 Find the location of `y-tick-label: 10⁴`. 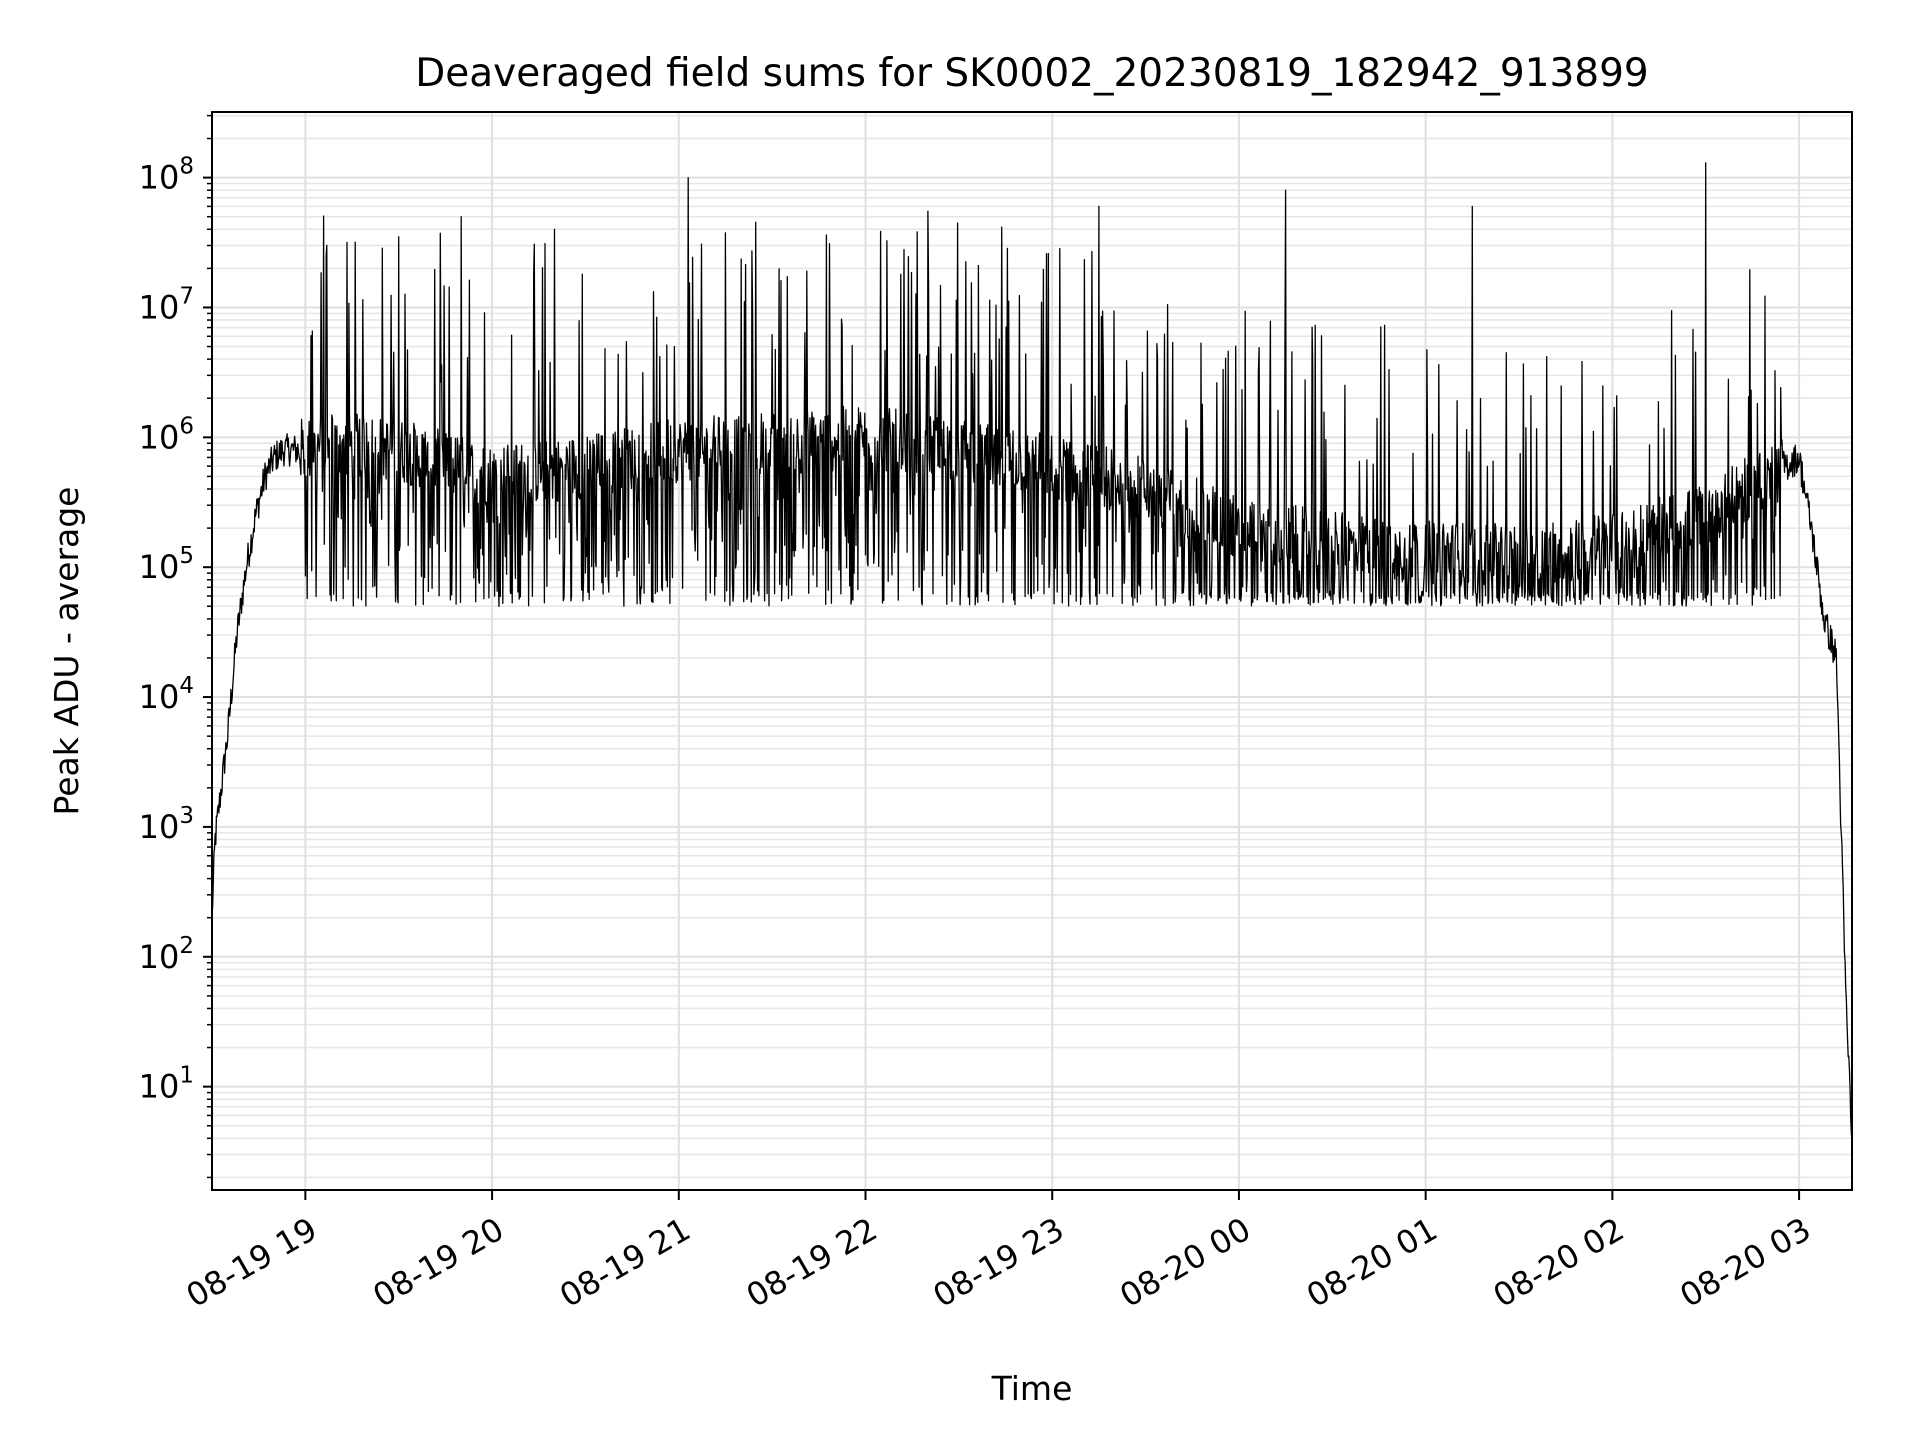

y-tick-label: 10⁴ is located at coordinates (166, 694).